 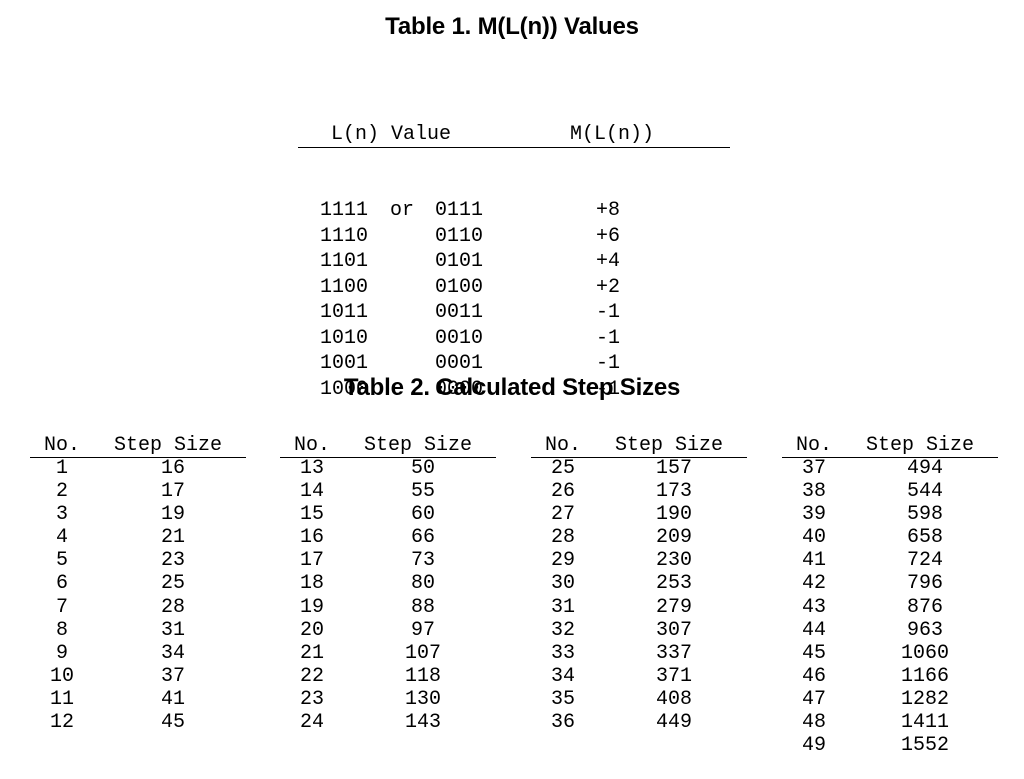 What do you see at coordinates (813, 699) in the screenshot?
I see `cell-no: 47` at bounding box center [813, 699].